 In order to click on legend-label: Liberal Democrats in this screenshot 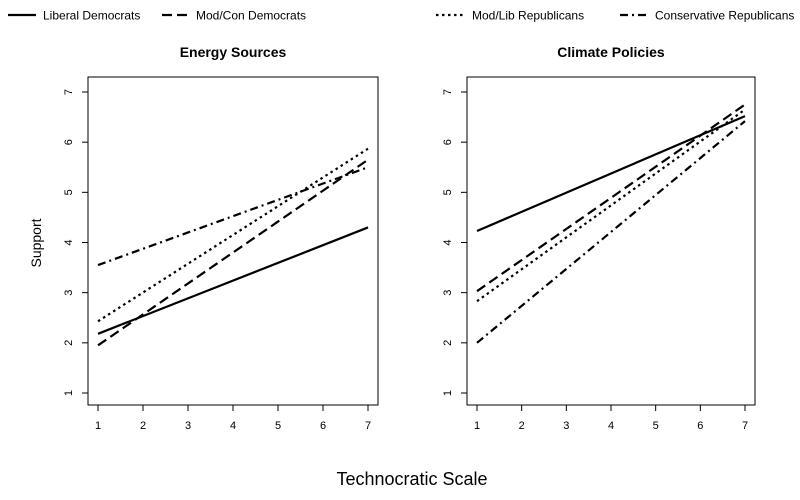, I will do `click(91, 16)`.